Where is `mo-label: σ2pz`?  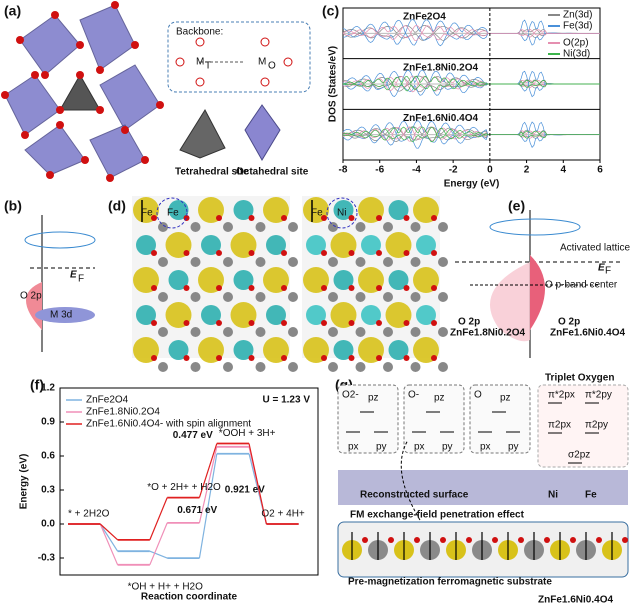 mo-label: σ2pz is located at coordinates (579, 455).